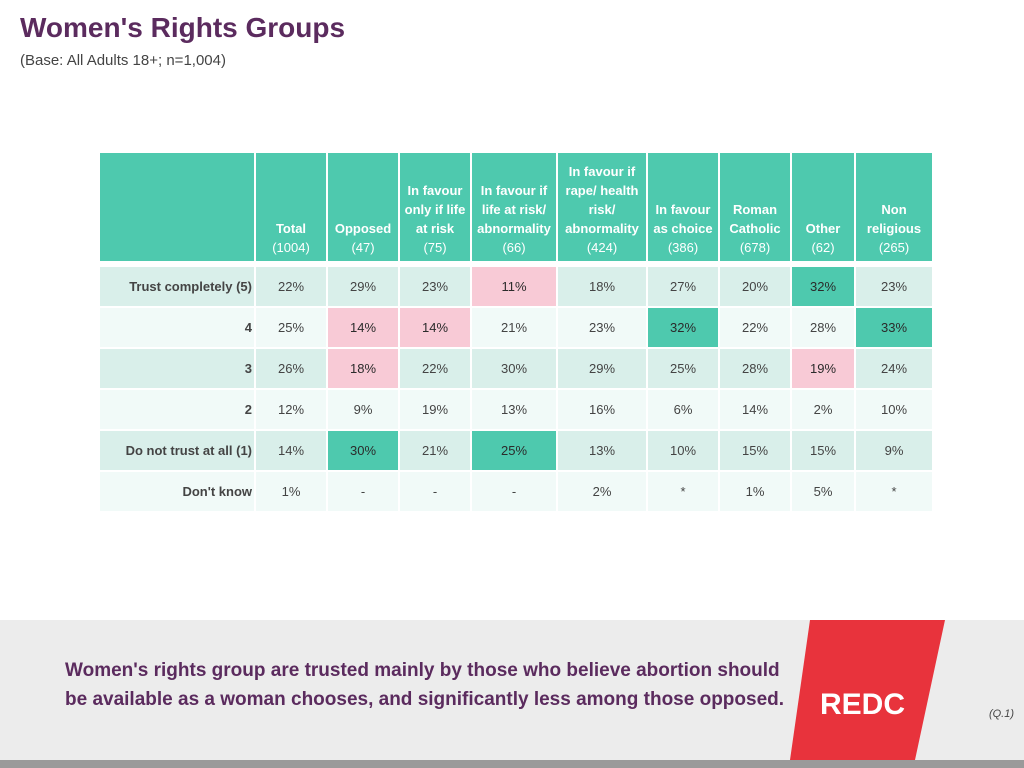  Describe the element at coordinates (177, 410) in the screenshot. I see `row-label: 2` at that location.